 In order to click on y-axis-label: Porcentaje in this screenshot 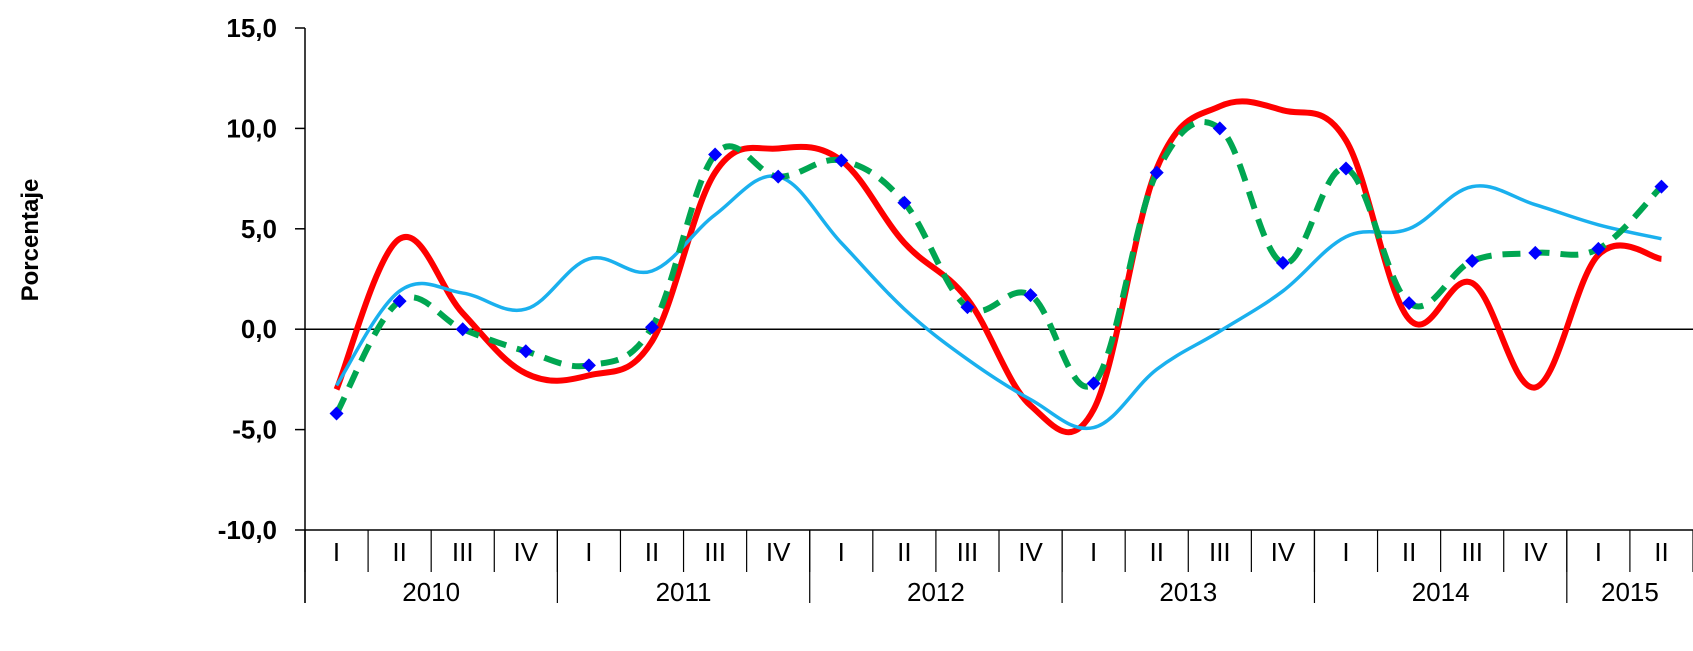, I will do `click(30, 240)`.